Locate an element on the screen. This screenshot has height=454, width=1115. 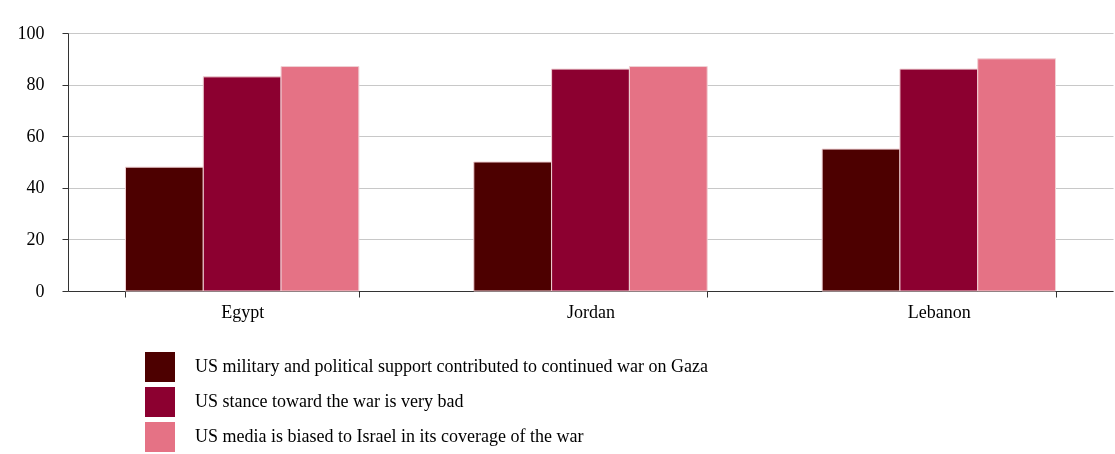
y-tick-label: 60 is located at coordinates (35, 135).